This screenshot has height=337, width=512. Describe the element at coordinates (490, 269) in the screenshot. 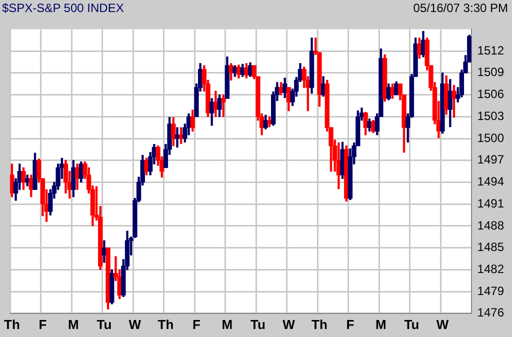

I see `y-tick-label: 1482` at that location.